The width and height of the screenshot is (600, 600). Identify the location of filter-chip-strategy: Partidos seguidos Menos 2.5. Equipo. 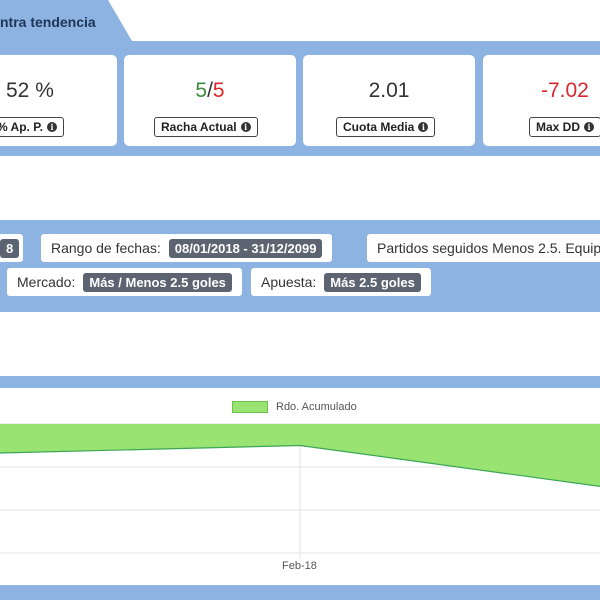
(483, 248).